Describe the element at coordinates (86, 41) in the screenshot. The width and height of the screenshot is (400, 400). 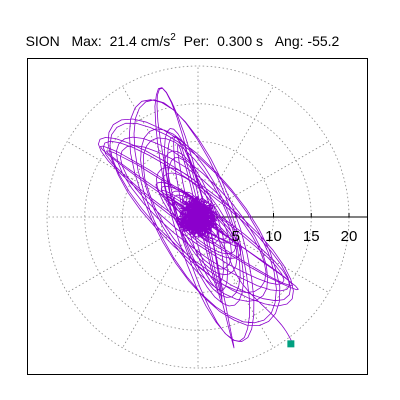
I see `max-label: Max:` at that location.